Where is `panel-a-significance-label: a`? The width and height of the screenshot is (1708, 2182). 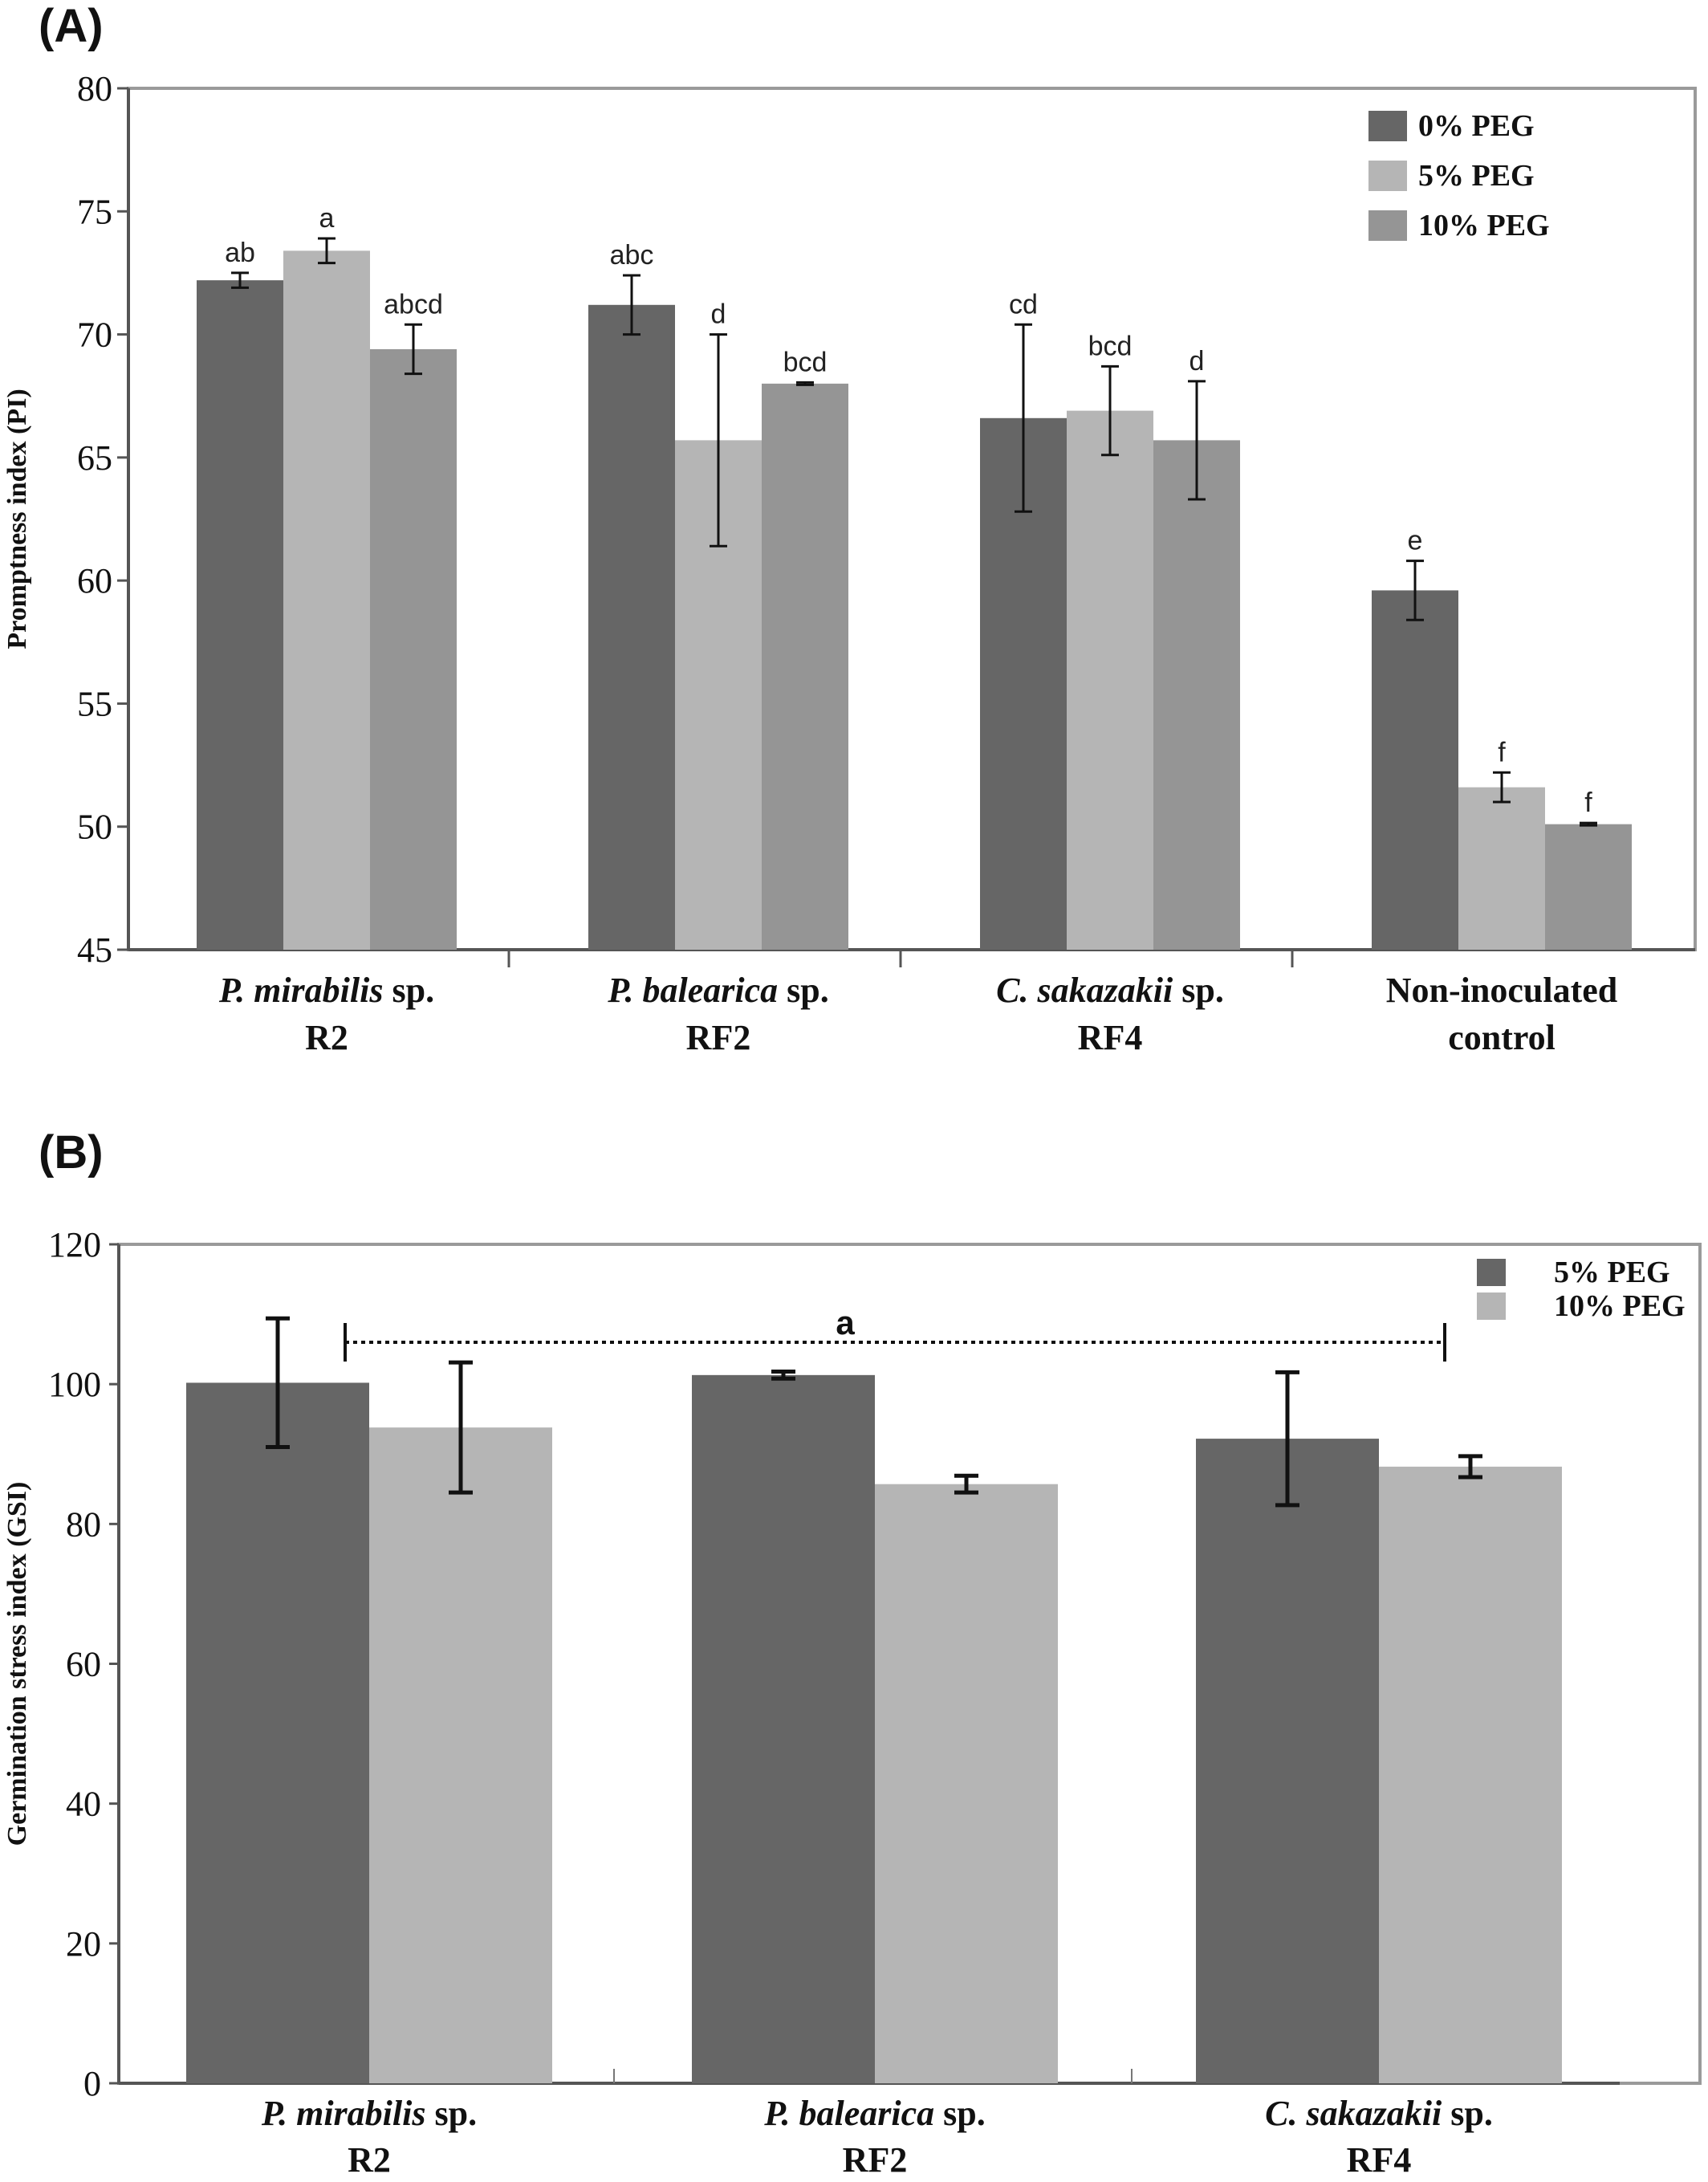
panel-a-significance-label: a is located at coordinates (327, 218).